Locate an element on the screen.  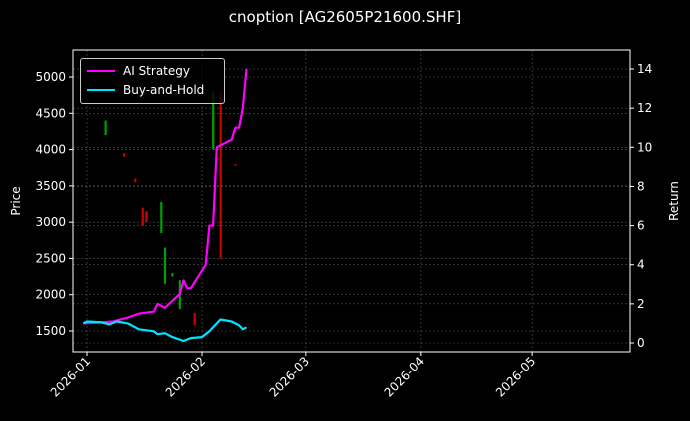
buy-and-hold-line is located at coordinates (165, 330).